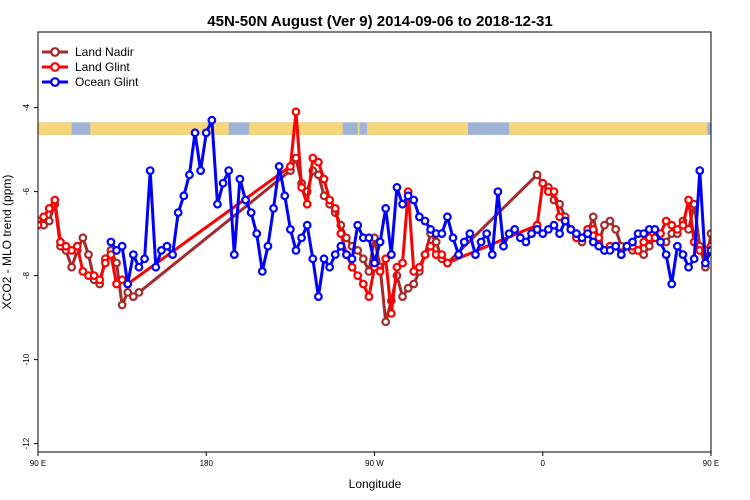 The height and width of the screenshot is (500, 750). Describe the element at coordinates (711, 463) in the screenshot. I see `x-tick-label: 90 E` at that location.